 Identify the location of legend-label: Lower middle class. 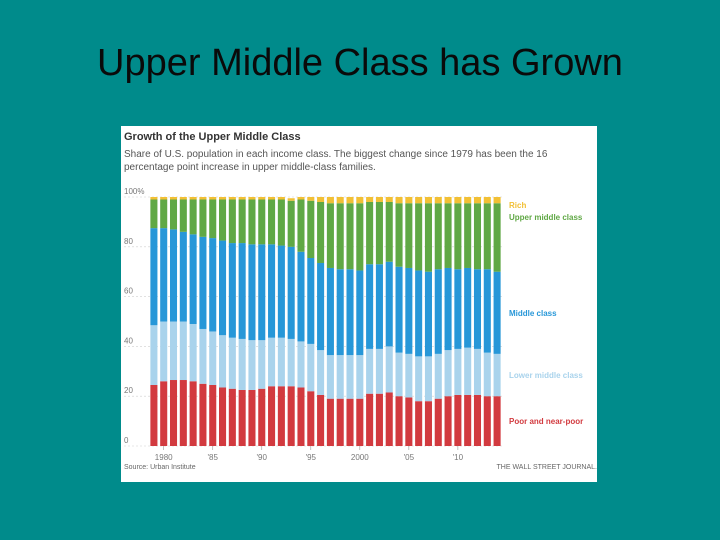
(546, 375).